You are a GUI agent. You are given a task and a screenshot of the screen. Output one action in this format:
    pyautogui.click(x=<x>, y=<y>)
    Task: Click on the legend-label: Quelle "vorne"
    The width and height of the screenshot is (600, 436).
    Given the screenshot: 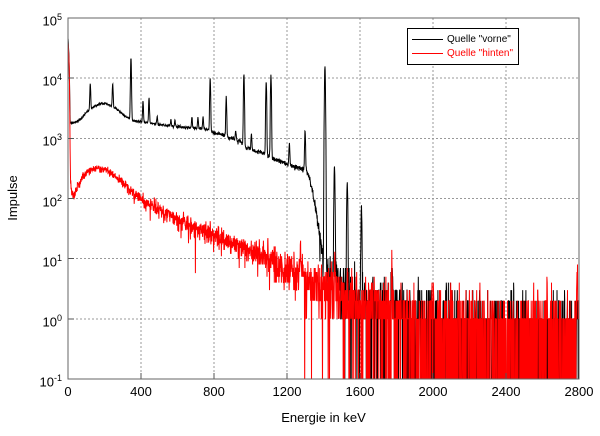 What is the action you would take?
    pyautogui.click(x=479, y=39)
    